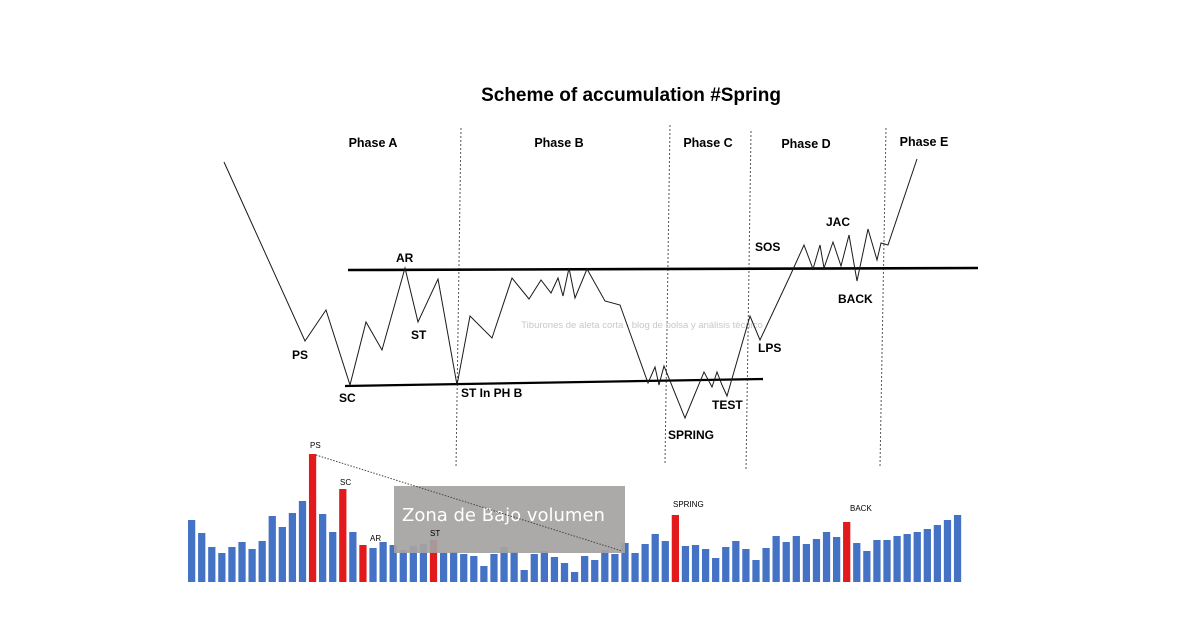 Image resolution: width=1200 pixels, height=630 pixels. What do you see at coordinates (688, 504) in the screenshot?
I see `vol-label-spring: SPRING` at bounding box center [688, 504].